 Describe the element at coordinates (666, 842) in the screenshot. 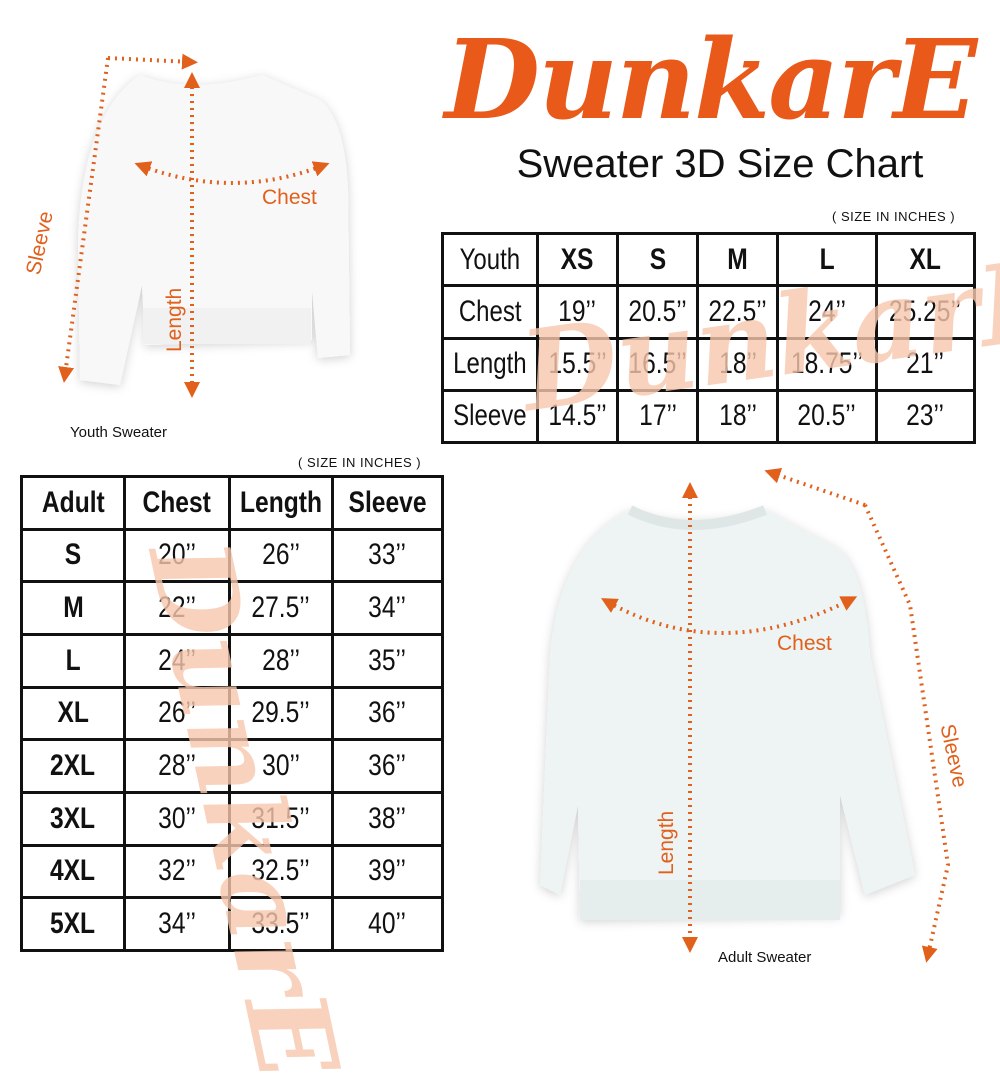

I see `adult-length-label: Length` at that location.